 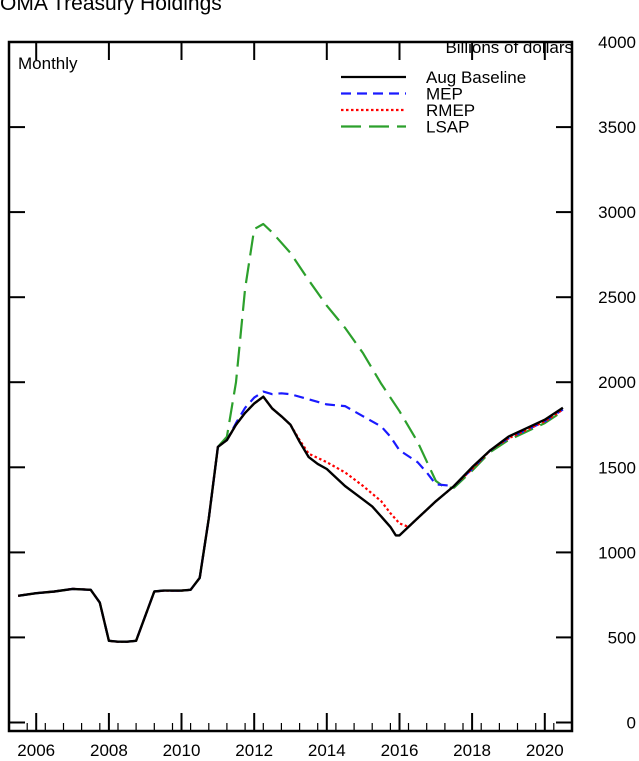 I want to click on legend-label-lsap: LSAP, so click(x=447, y=127).